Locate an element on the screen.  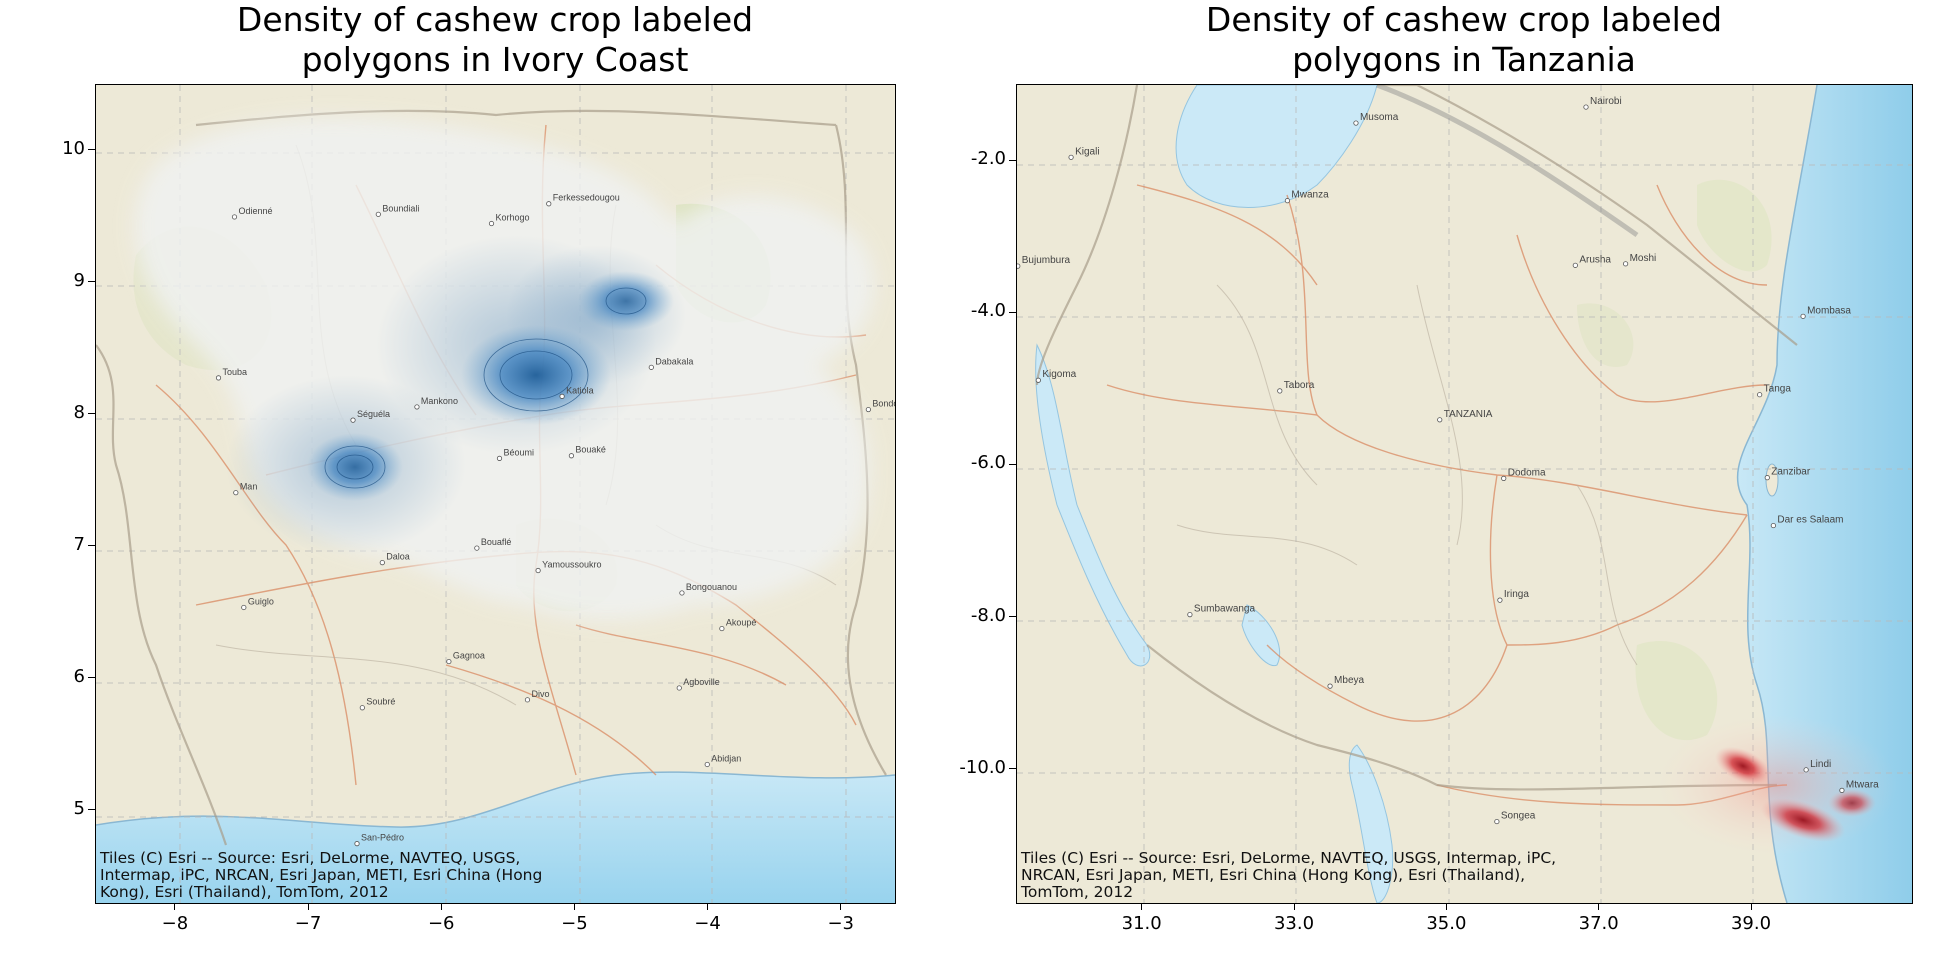
place-label: Divo is located at coordinates (540, 694).